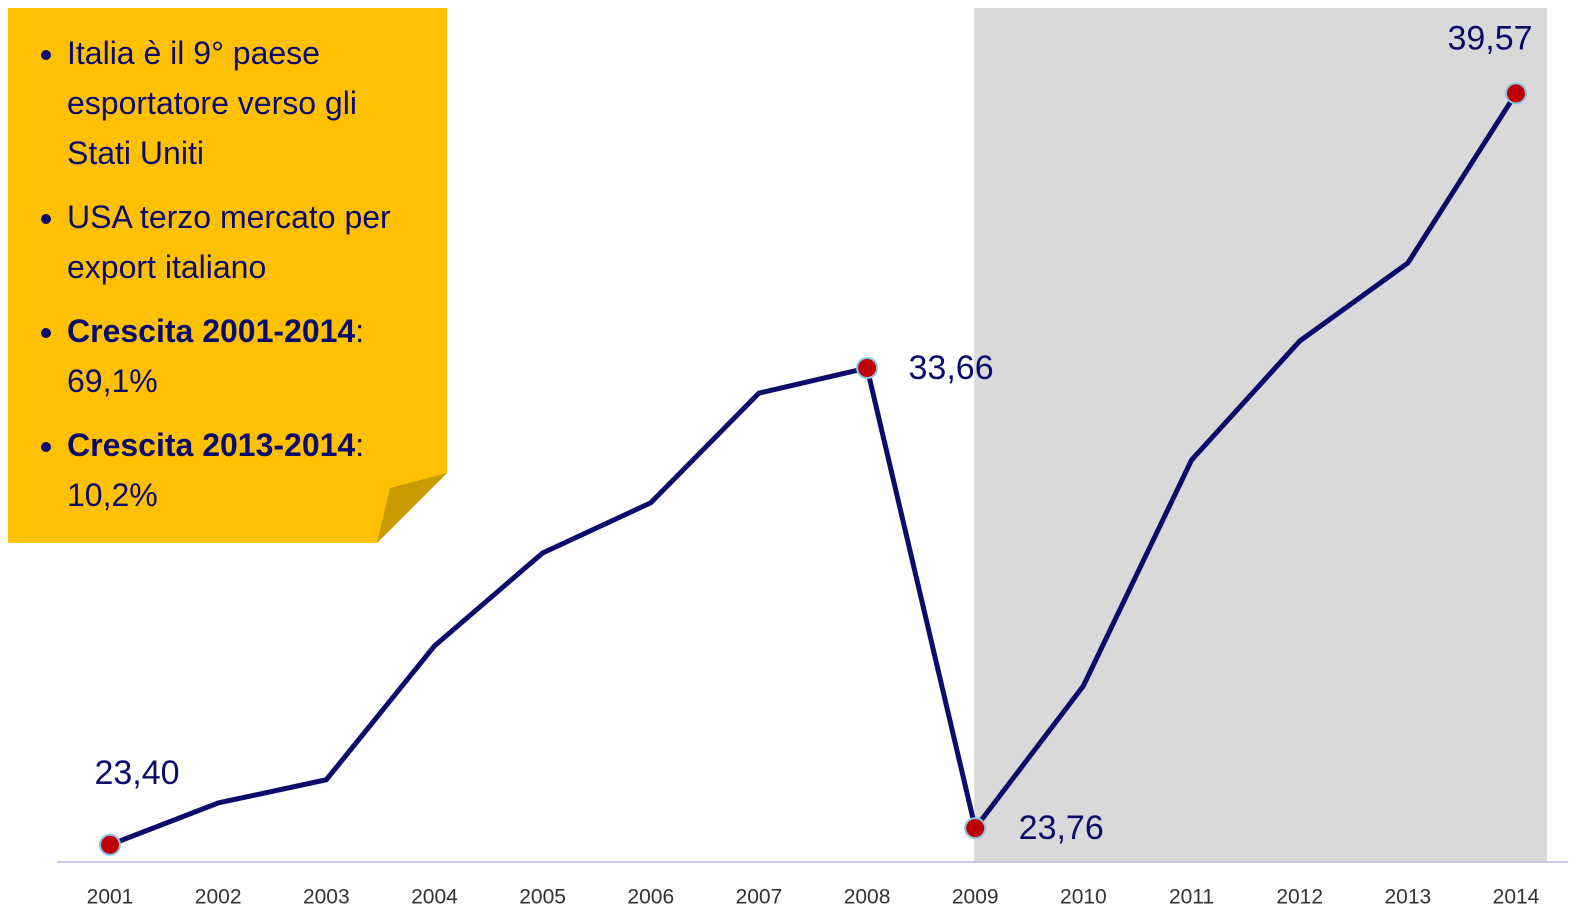  Describe the element at coordinates (211, 445) in the screenshot. I see `bullet-bold: Crescita 2013-2014` at that location.